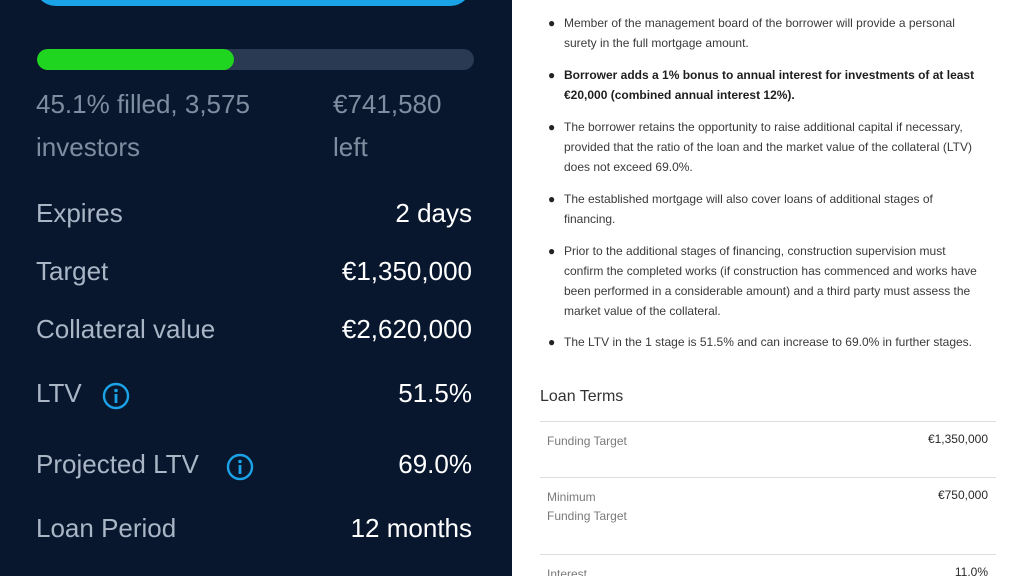  What do you see at coordinates (72, 271) in the screenshot?
I see `target-label: Target` at bounding box center [72, 271].